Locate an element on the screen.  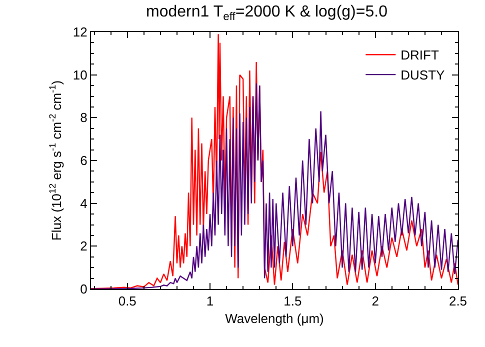
y-tick-label: 6 is located at coordinates (84, 160).